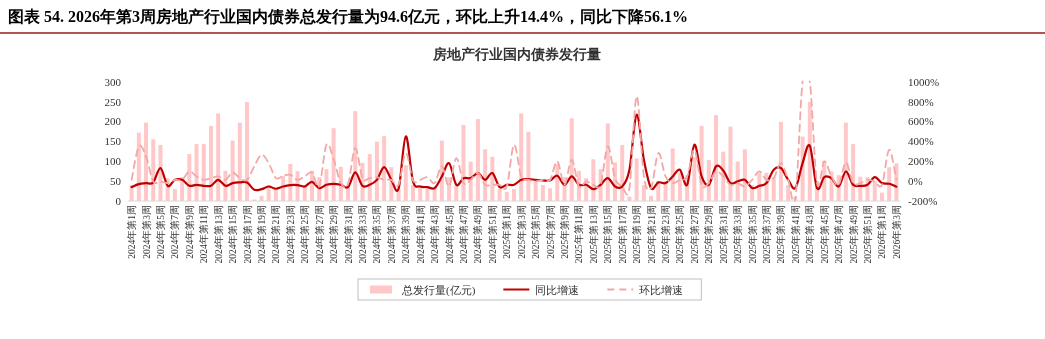 This screenshot has width=1045, height=339. Describe the element at coordinates (608, 234) in the screenshot. I see `x-tick-label: 2025年第15周` at that location.